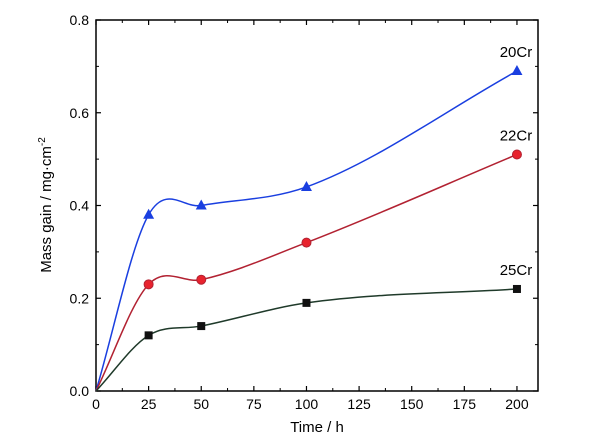 The image size is (591, 442). What do you see at coordinates (465, 404) in the screenshot?
I see `x-tick-label: 175` at bounding box center [465, 404].